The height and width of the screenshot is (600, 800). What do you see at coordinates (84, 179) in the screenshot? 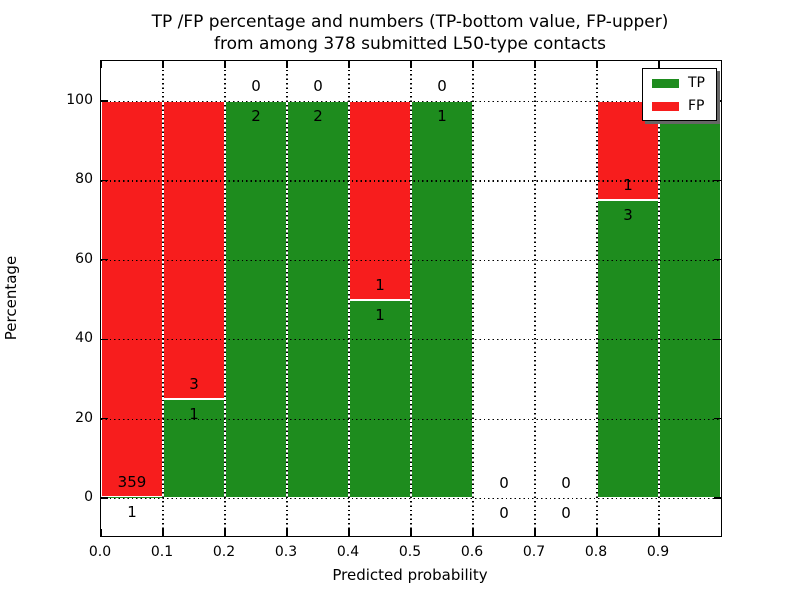
I see `y-tick-label: 80` at bounding box center [84, 179].